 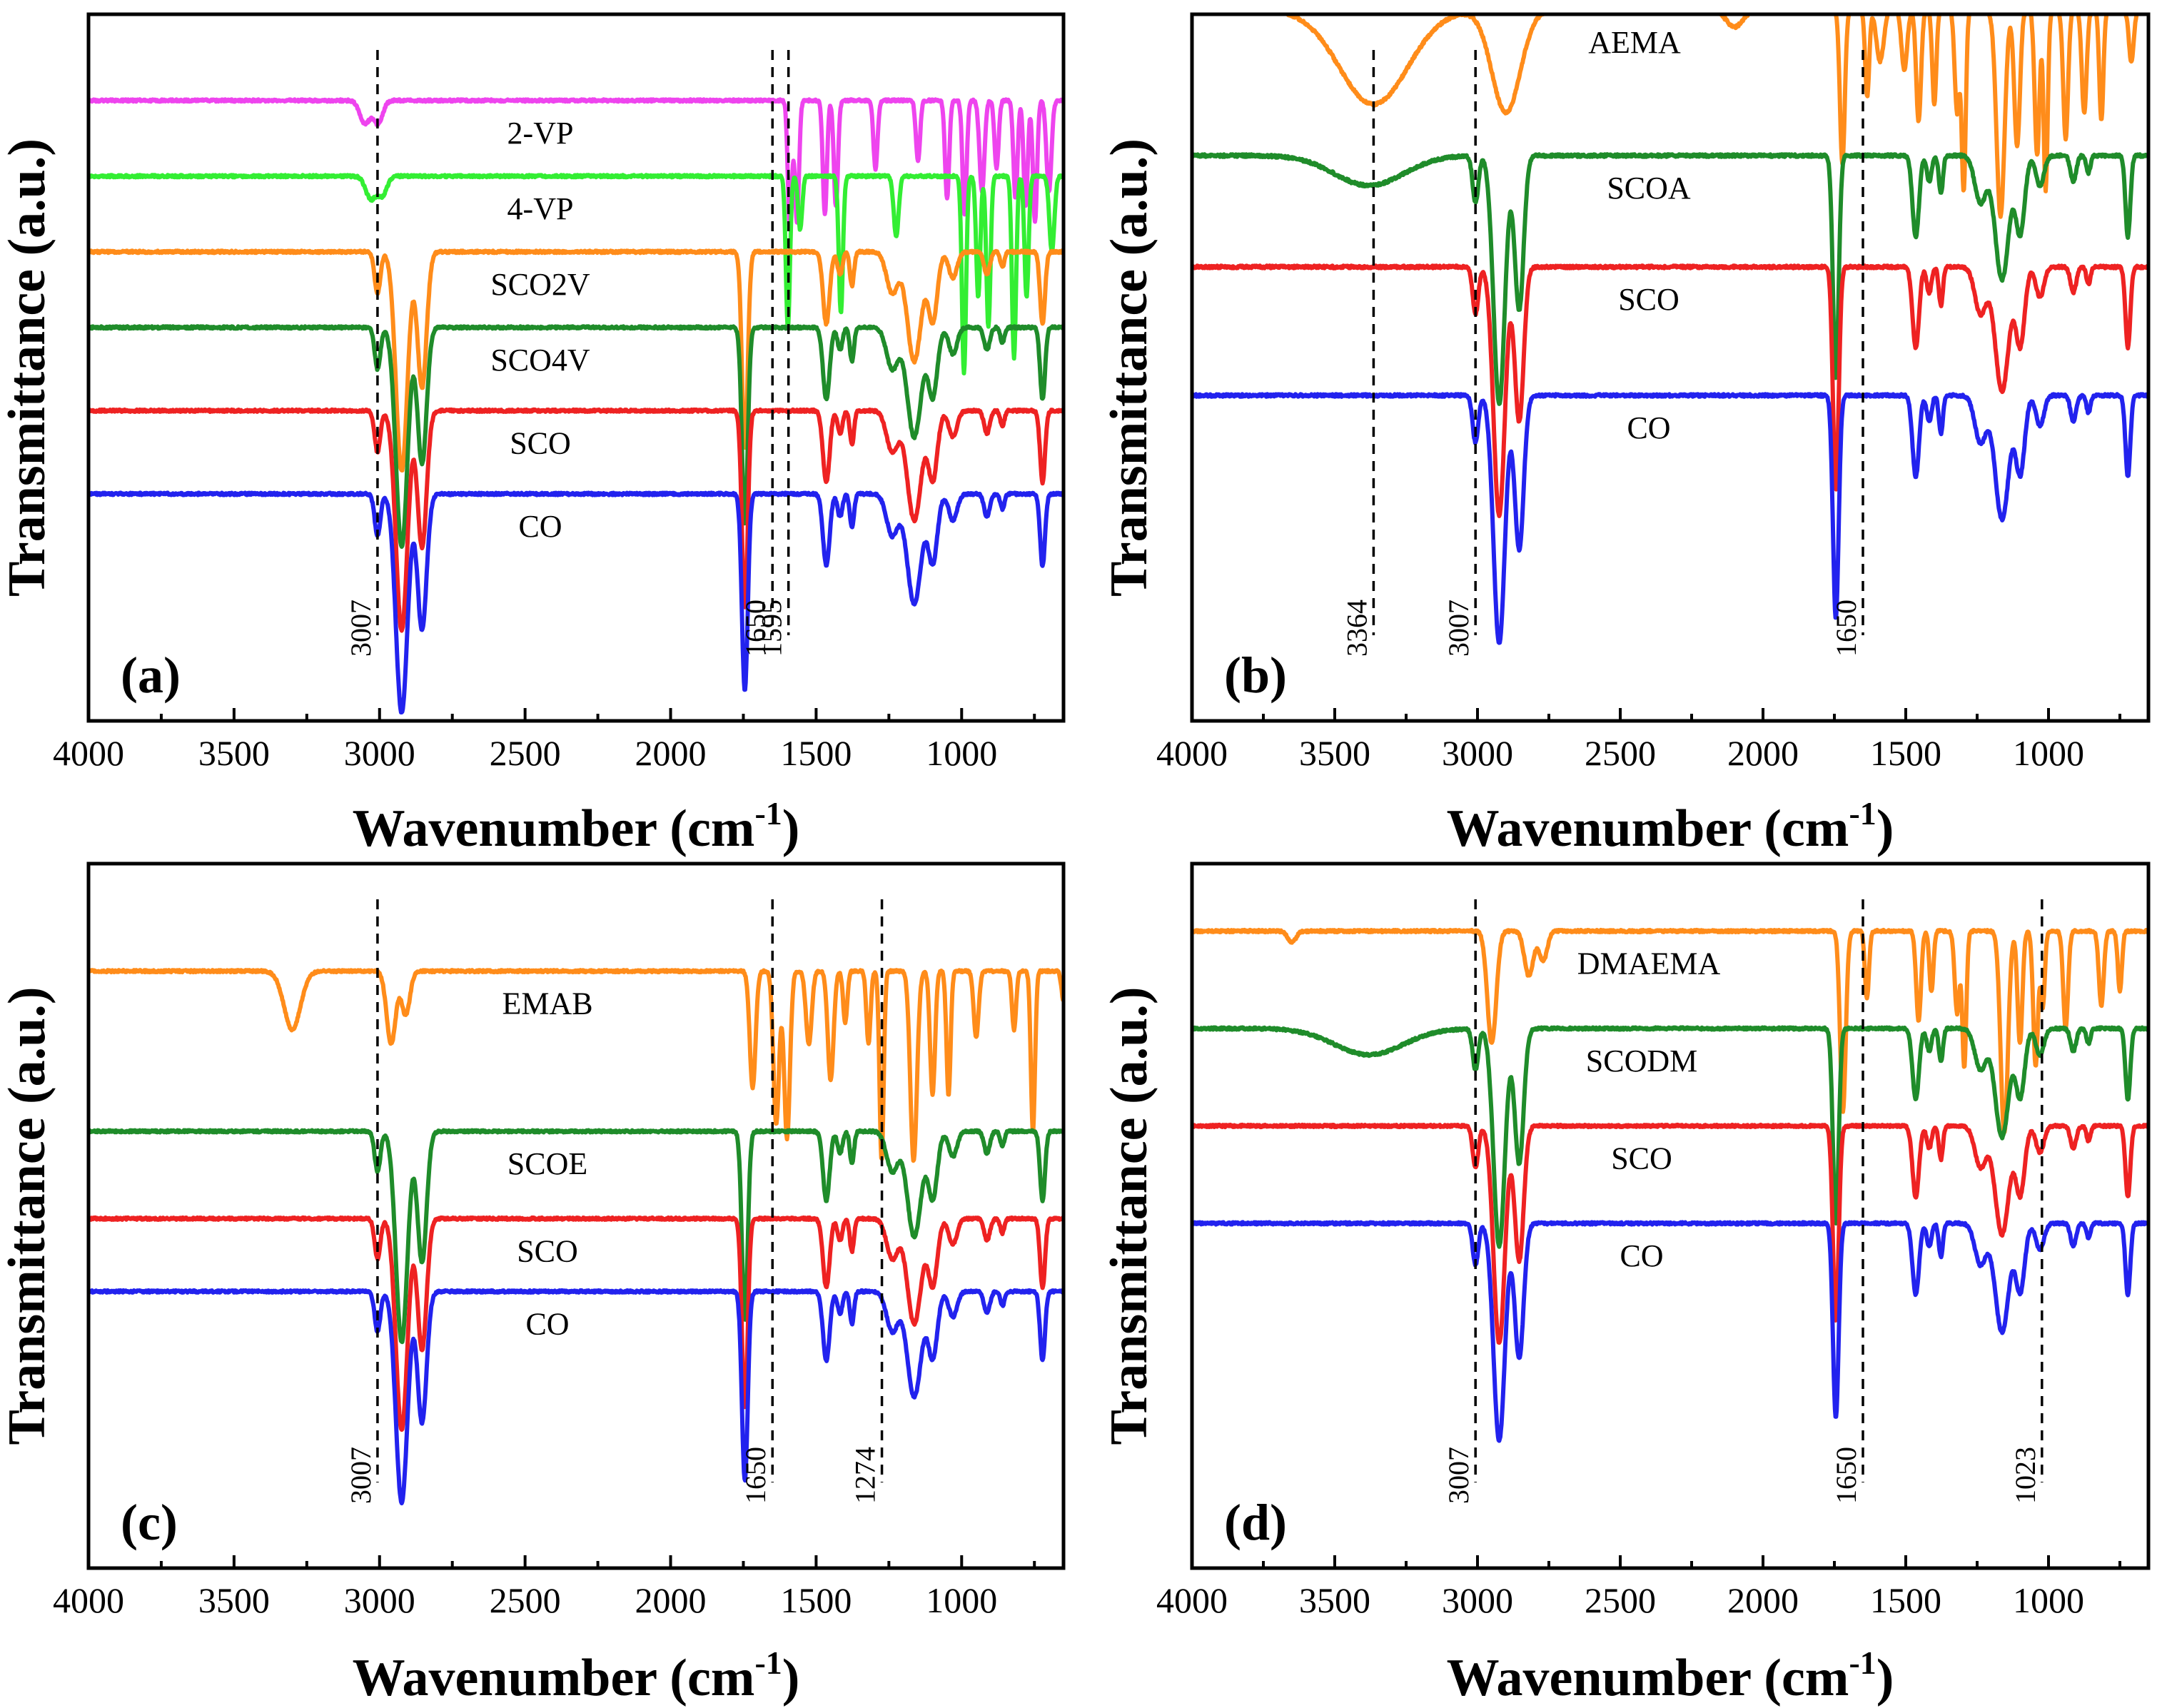 What do you see at coordinates (540, 361) in the screenshot?
I see `series-label-sco4v: SCO4V` at bounding box center [540, 361].